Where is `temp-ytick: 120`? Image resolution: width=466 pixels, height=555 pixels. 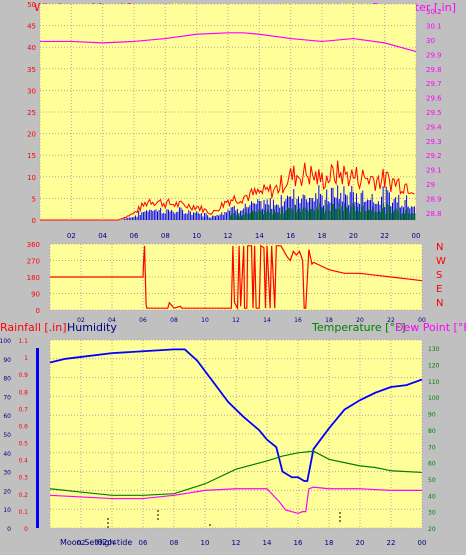 temp-ytick: 120 is located at coordinates (434, 366).